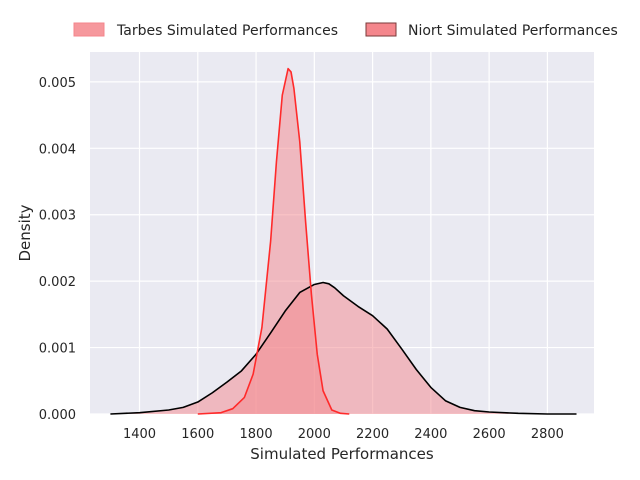 The height and width of the screenshot is (480, 640). I want to click on y-axis-label: Density, so click(25, 232).